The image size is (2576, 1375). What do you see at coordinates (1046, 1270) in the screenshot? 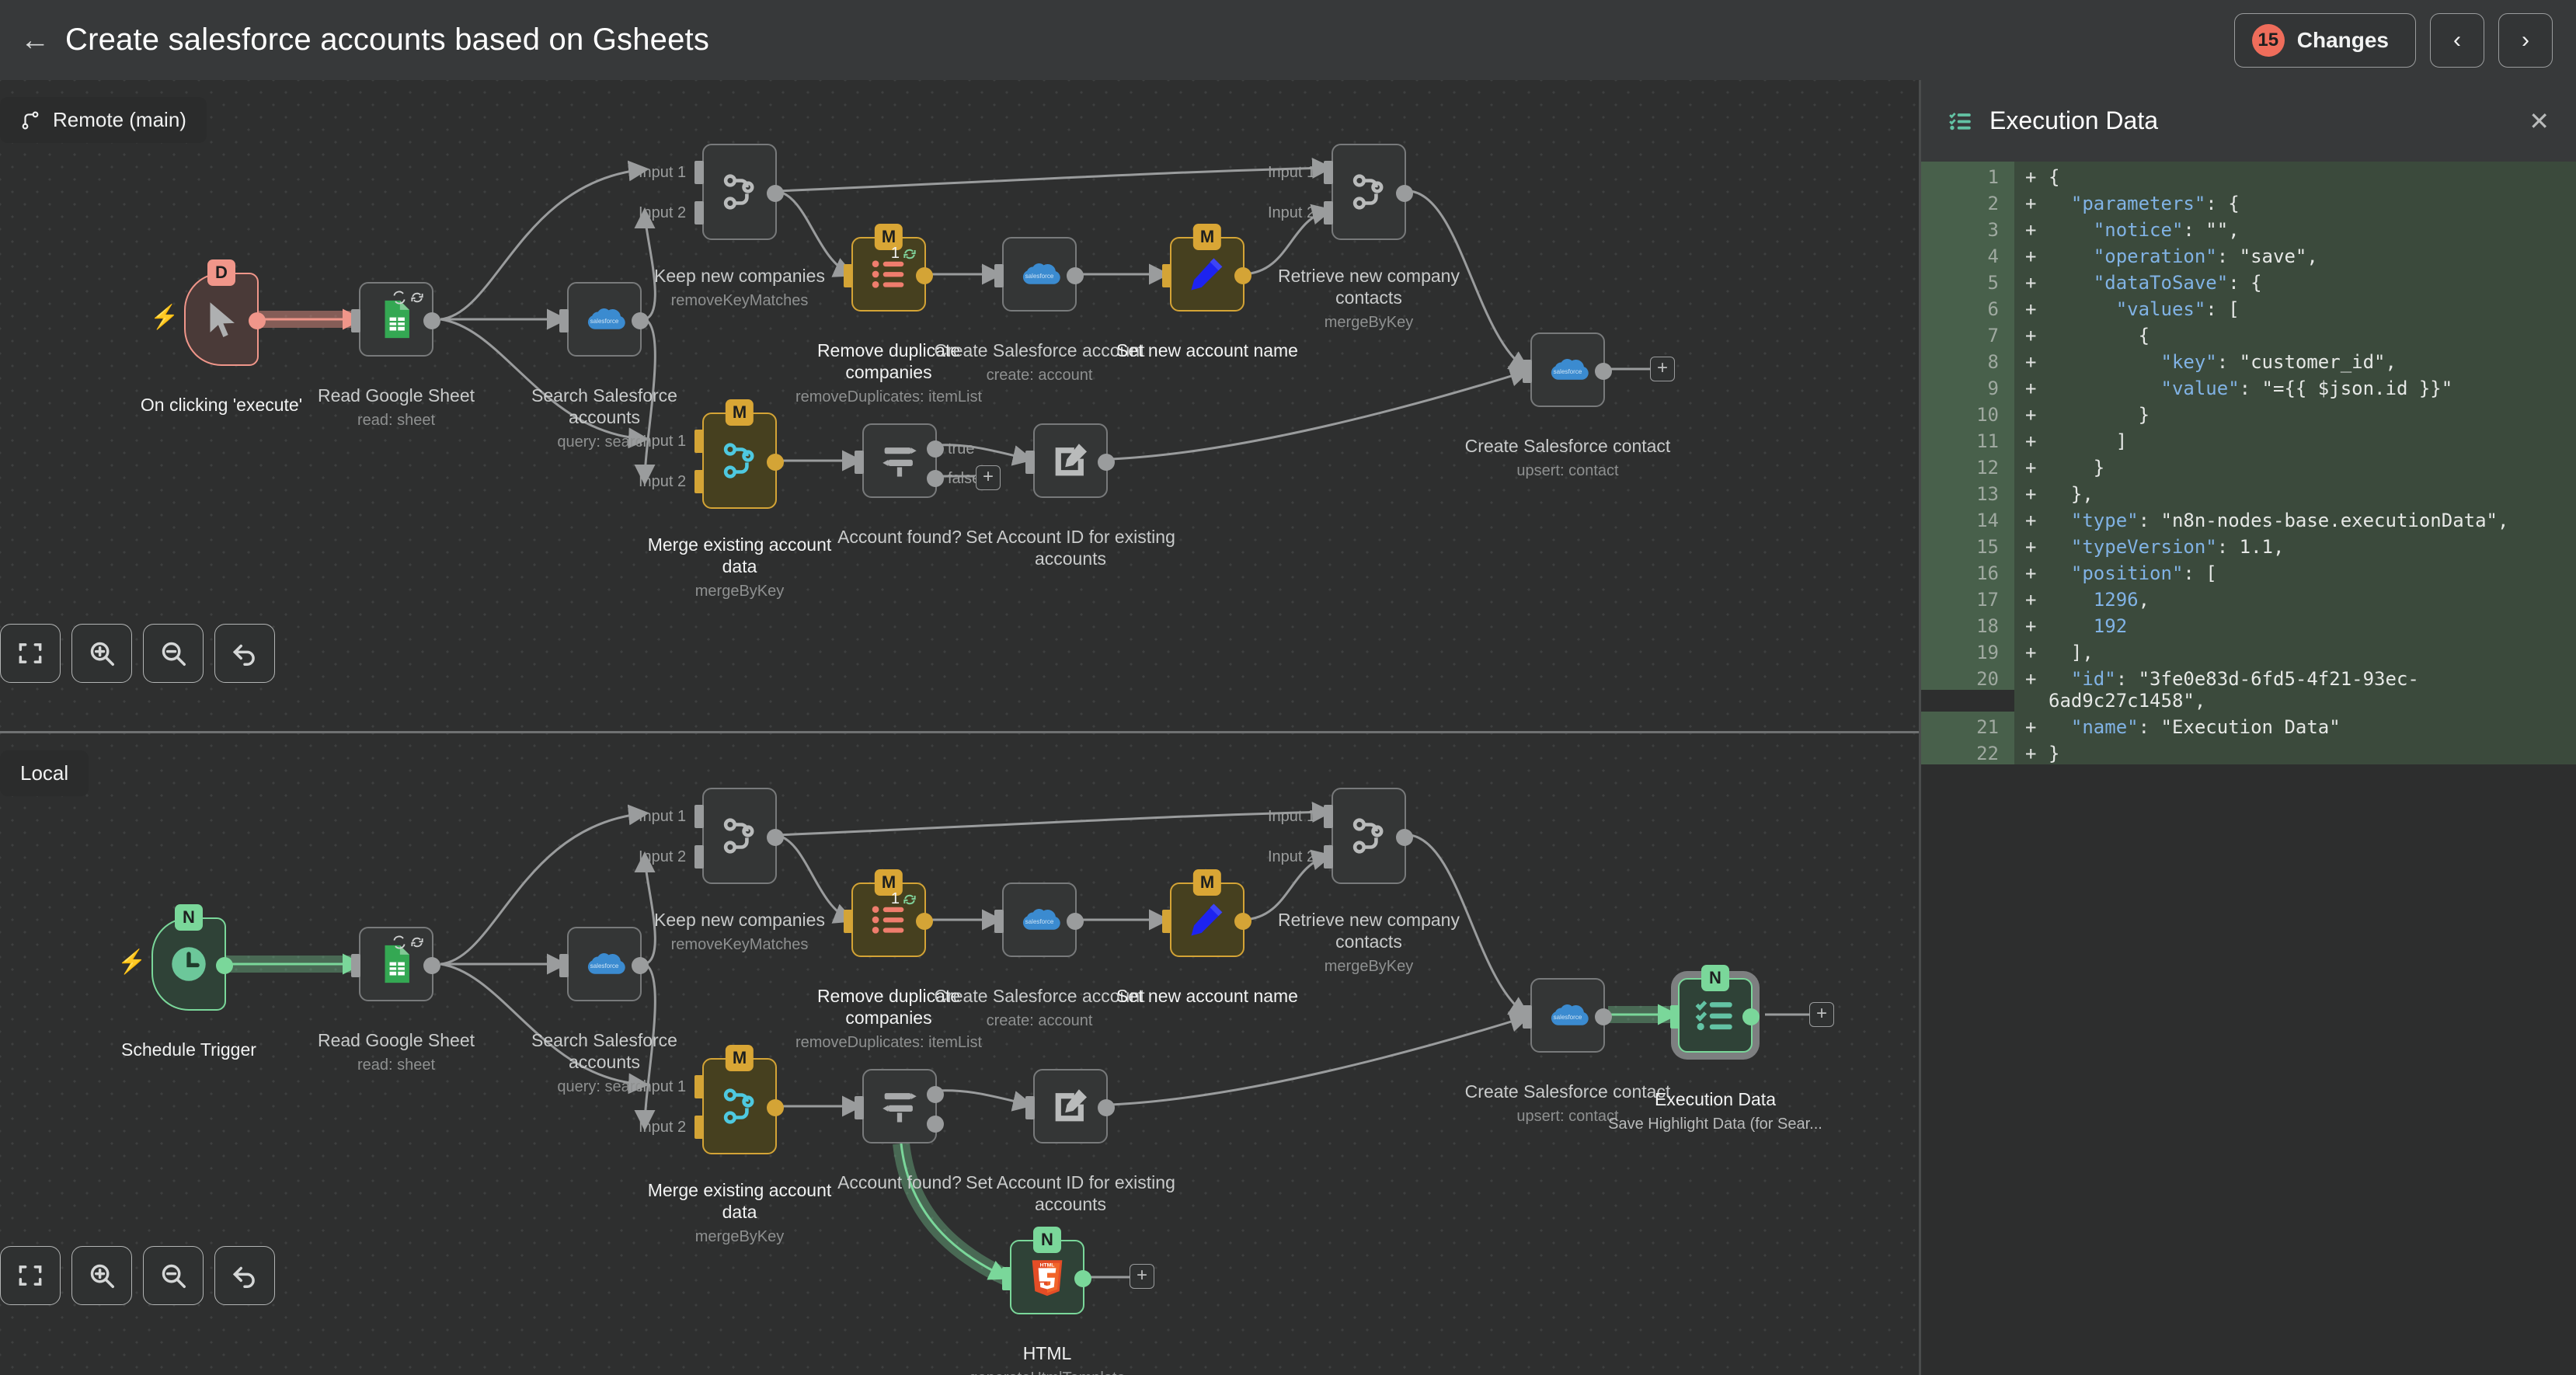
I see `node-body: N HTML` at bounding box center [1046, 1270].